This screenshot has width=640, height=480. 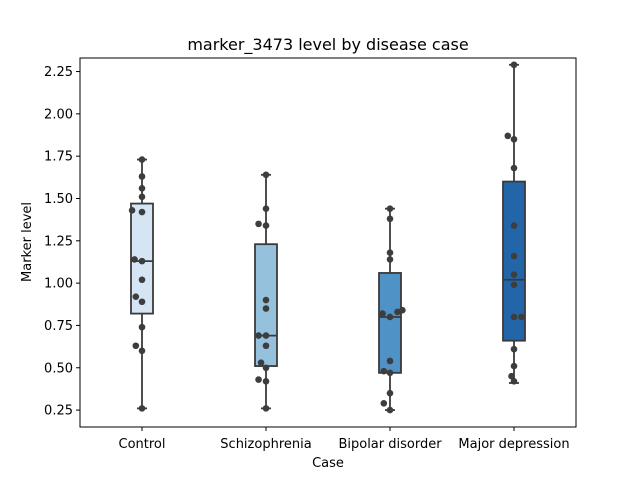 I want to click on y-tick-label: 0.25, so click(x=58, y=411).